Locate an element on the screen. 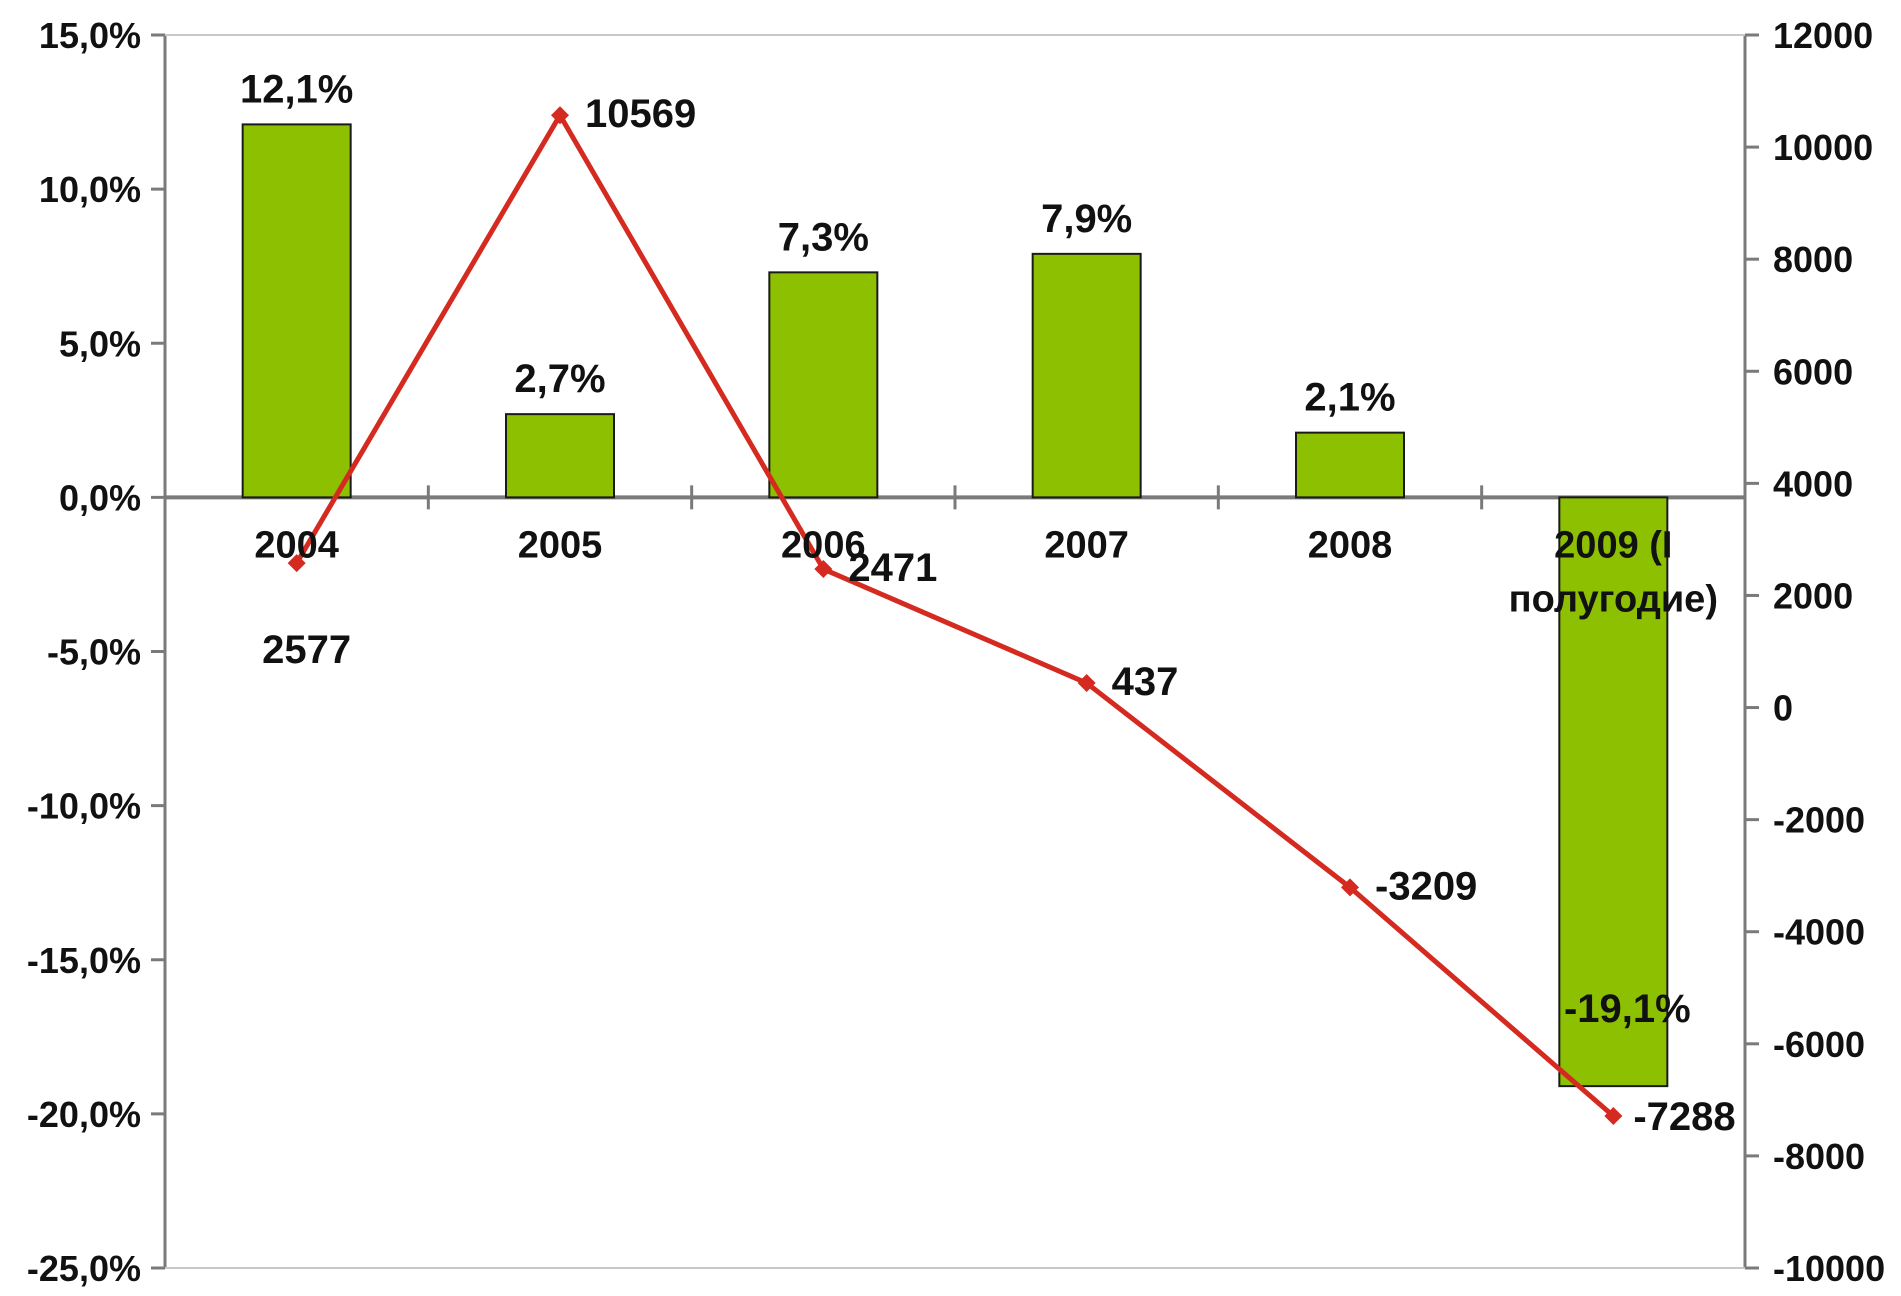 This screenshot has width=1901, height=1296. category-label: полугодие) is located at coordinates (1613, 599).